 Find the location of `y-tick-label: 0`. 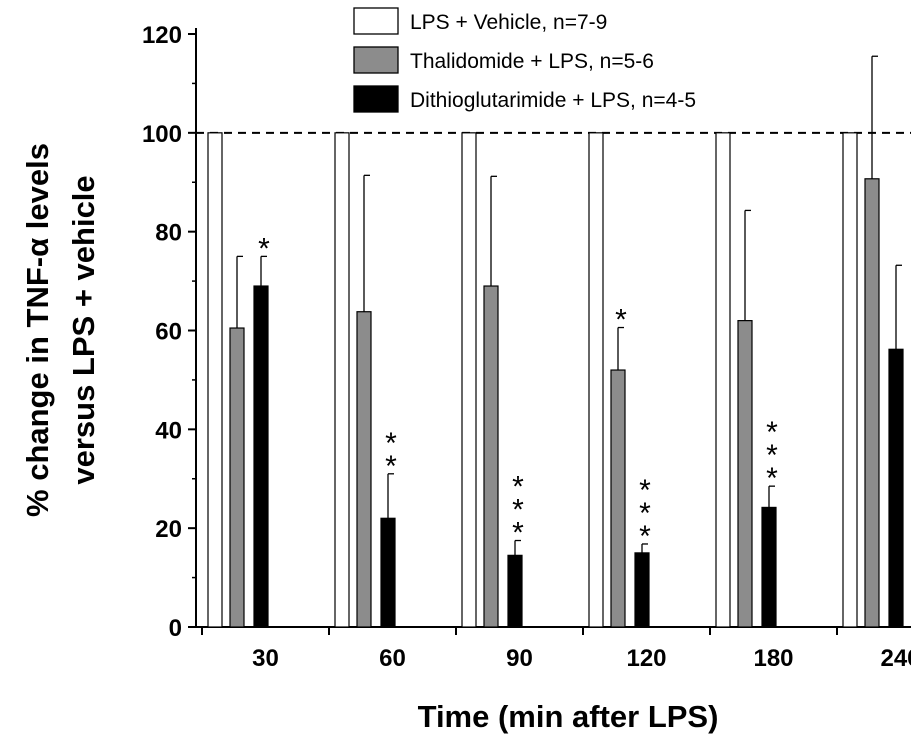

y-tick-label: 0 is located at coordinates (175, 628).